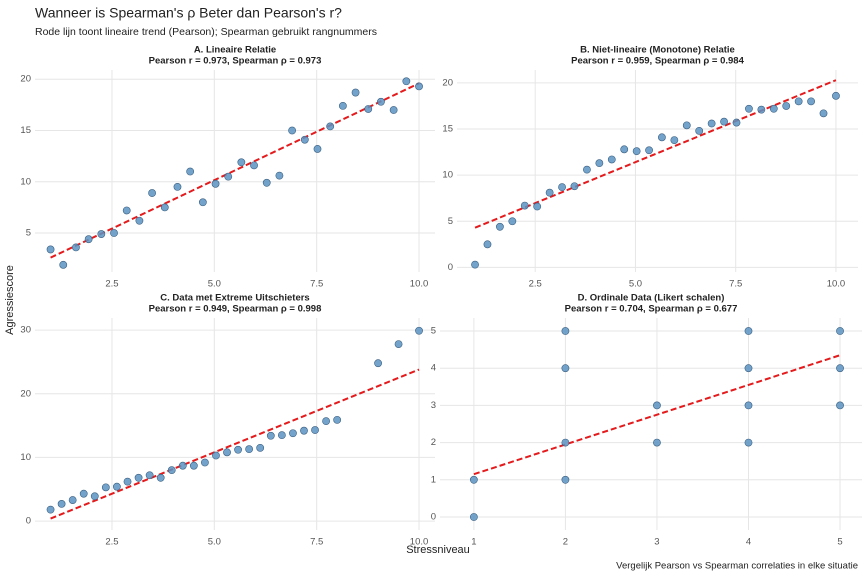 The image size is (864, 576). Describe the element at coordinates (433, 405) in the screenshot. I see `y-tick-label: 3` at that location.